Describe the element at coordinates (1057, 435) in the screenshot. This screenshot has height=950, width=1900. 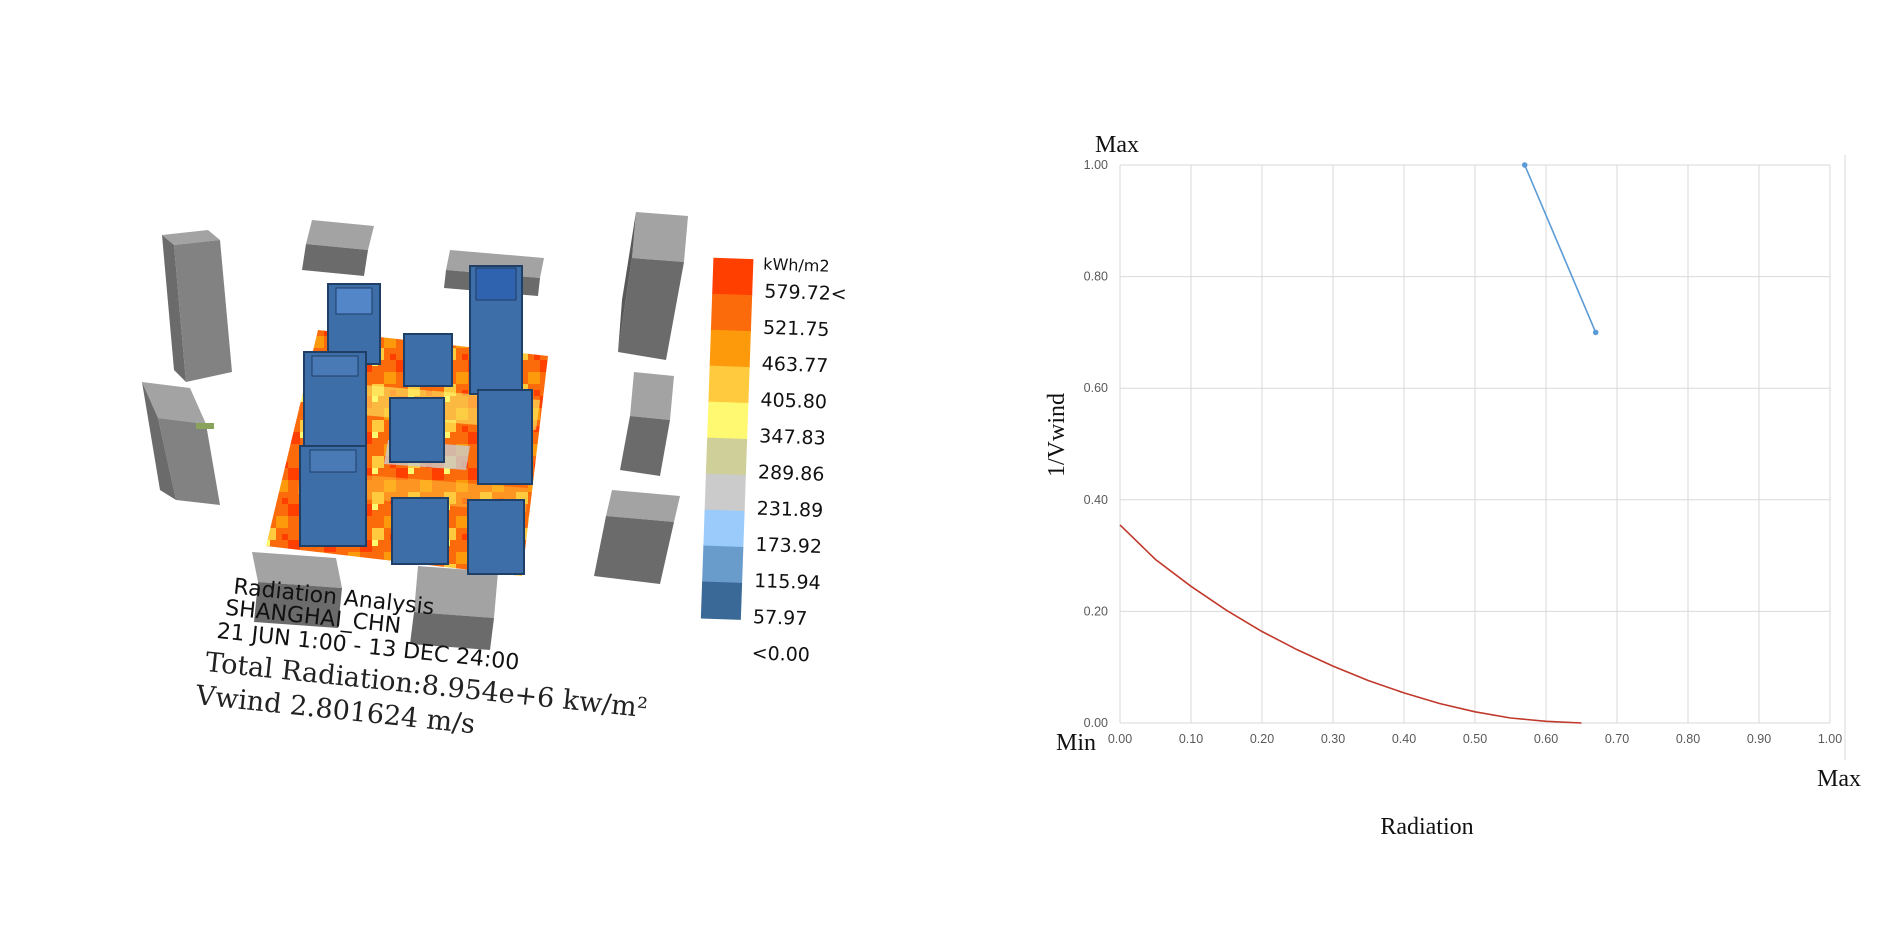
I see `y-axis-title: 1/Vwind` at that location.